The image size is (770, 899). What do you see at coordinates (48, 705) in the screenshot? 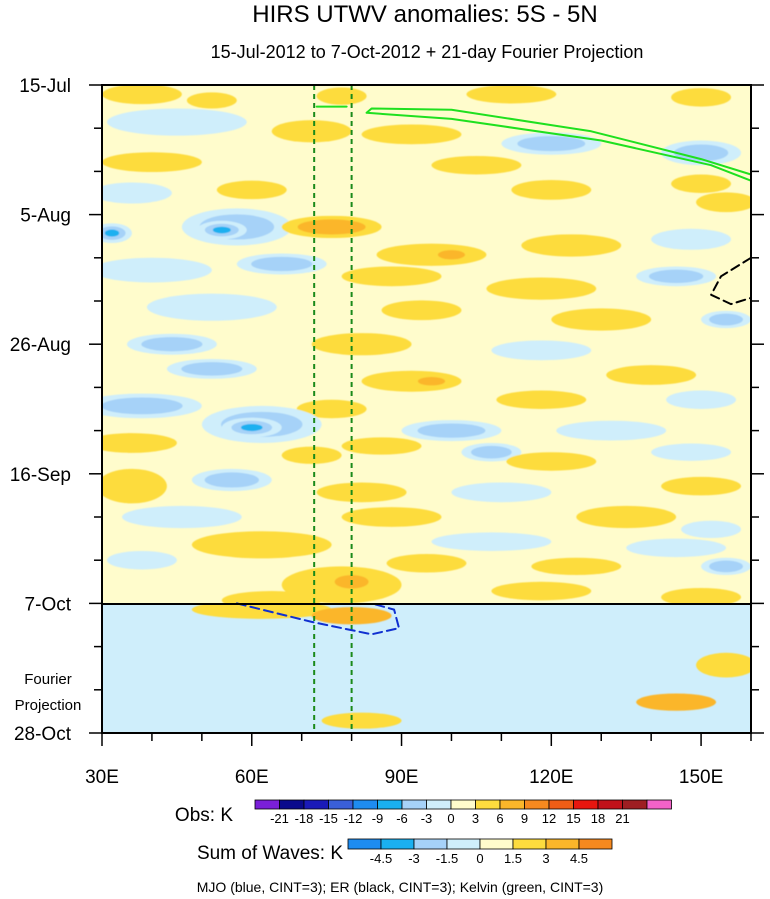
I see `projection-label-line2: Projection` at bounding box center [48, 705].